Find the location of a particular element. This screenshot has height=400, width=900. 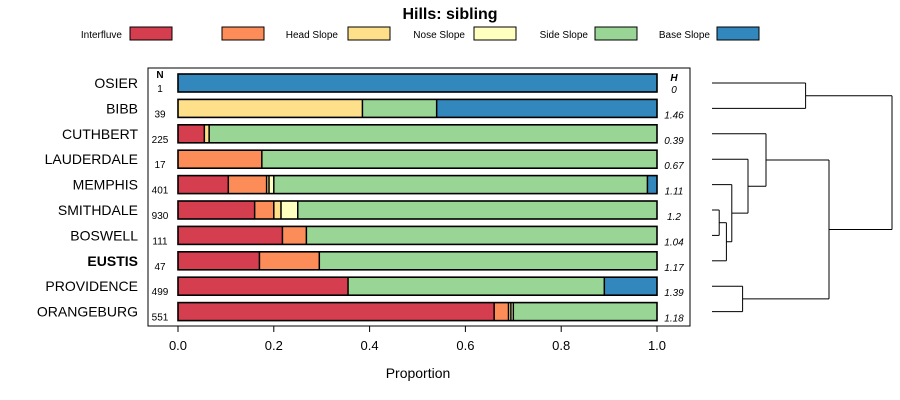

h-value: 1.2 is located at coordinates (674, 217).